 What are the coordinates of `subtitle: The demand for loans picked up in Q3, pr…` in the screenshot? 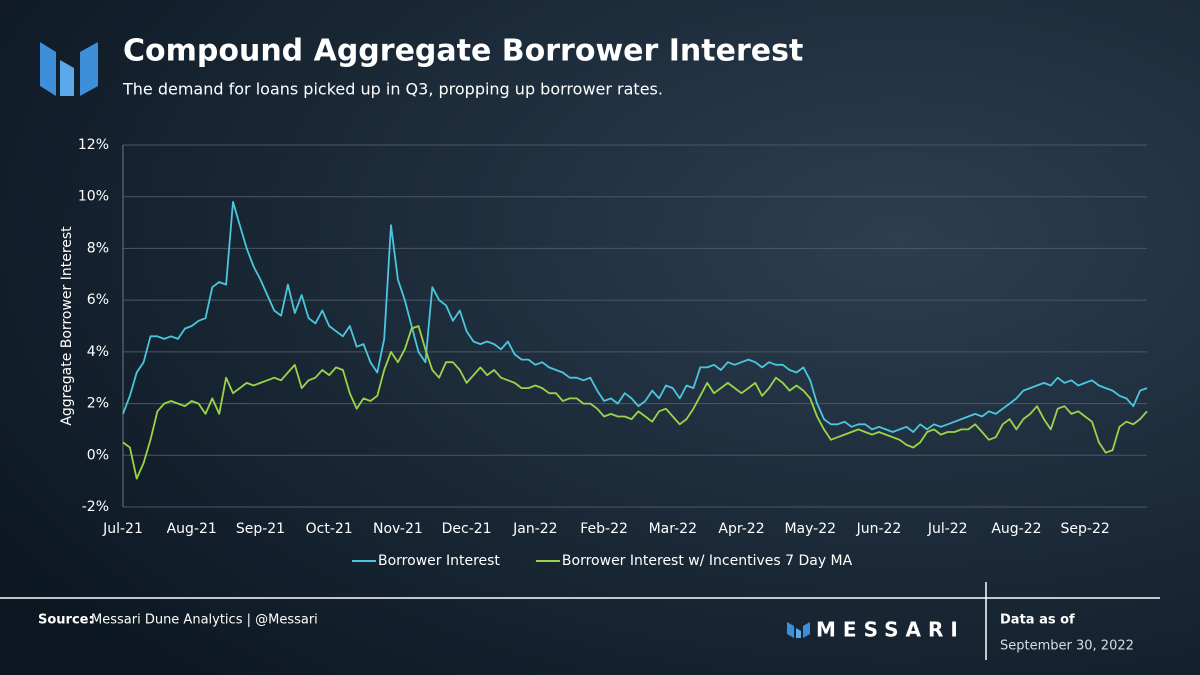 It's located at (392, 89).